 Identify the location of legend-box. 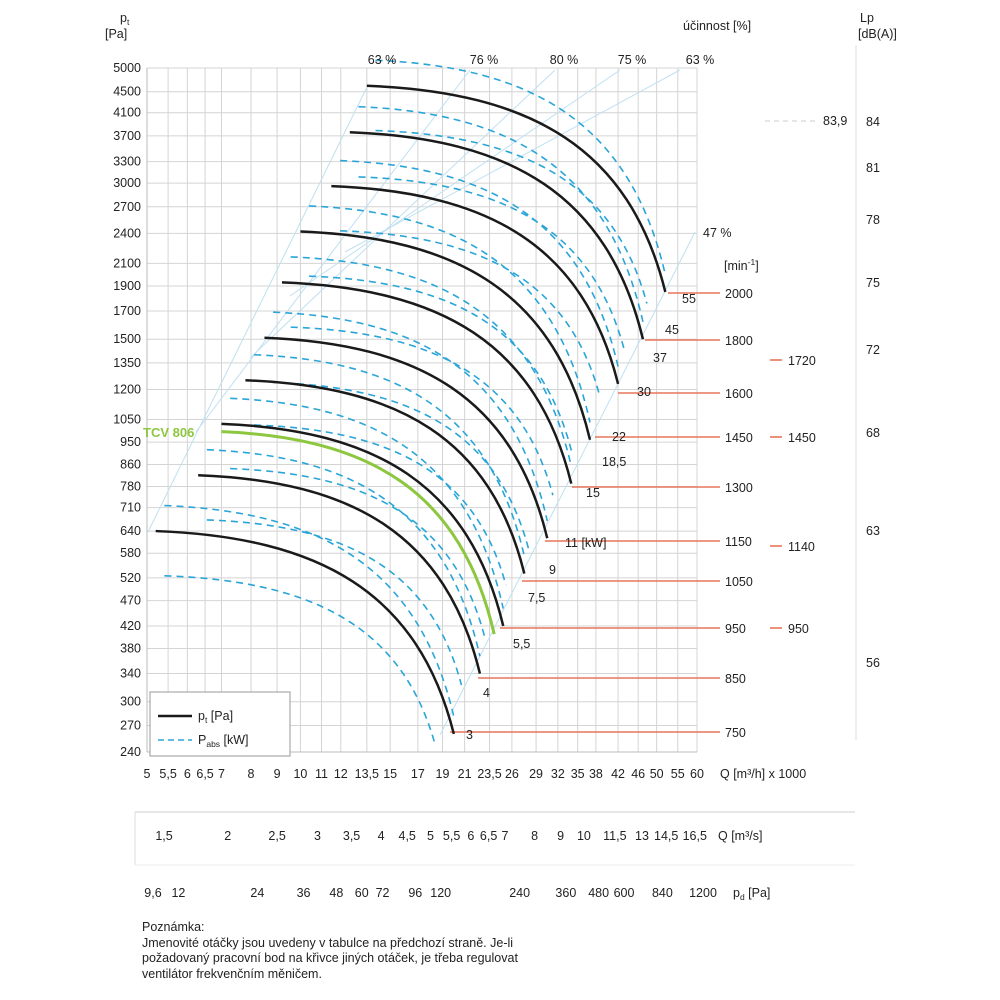
(220, 724).